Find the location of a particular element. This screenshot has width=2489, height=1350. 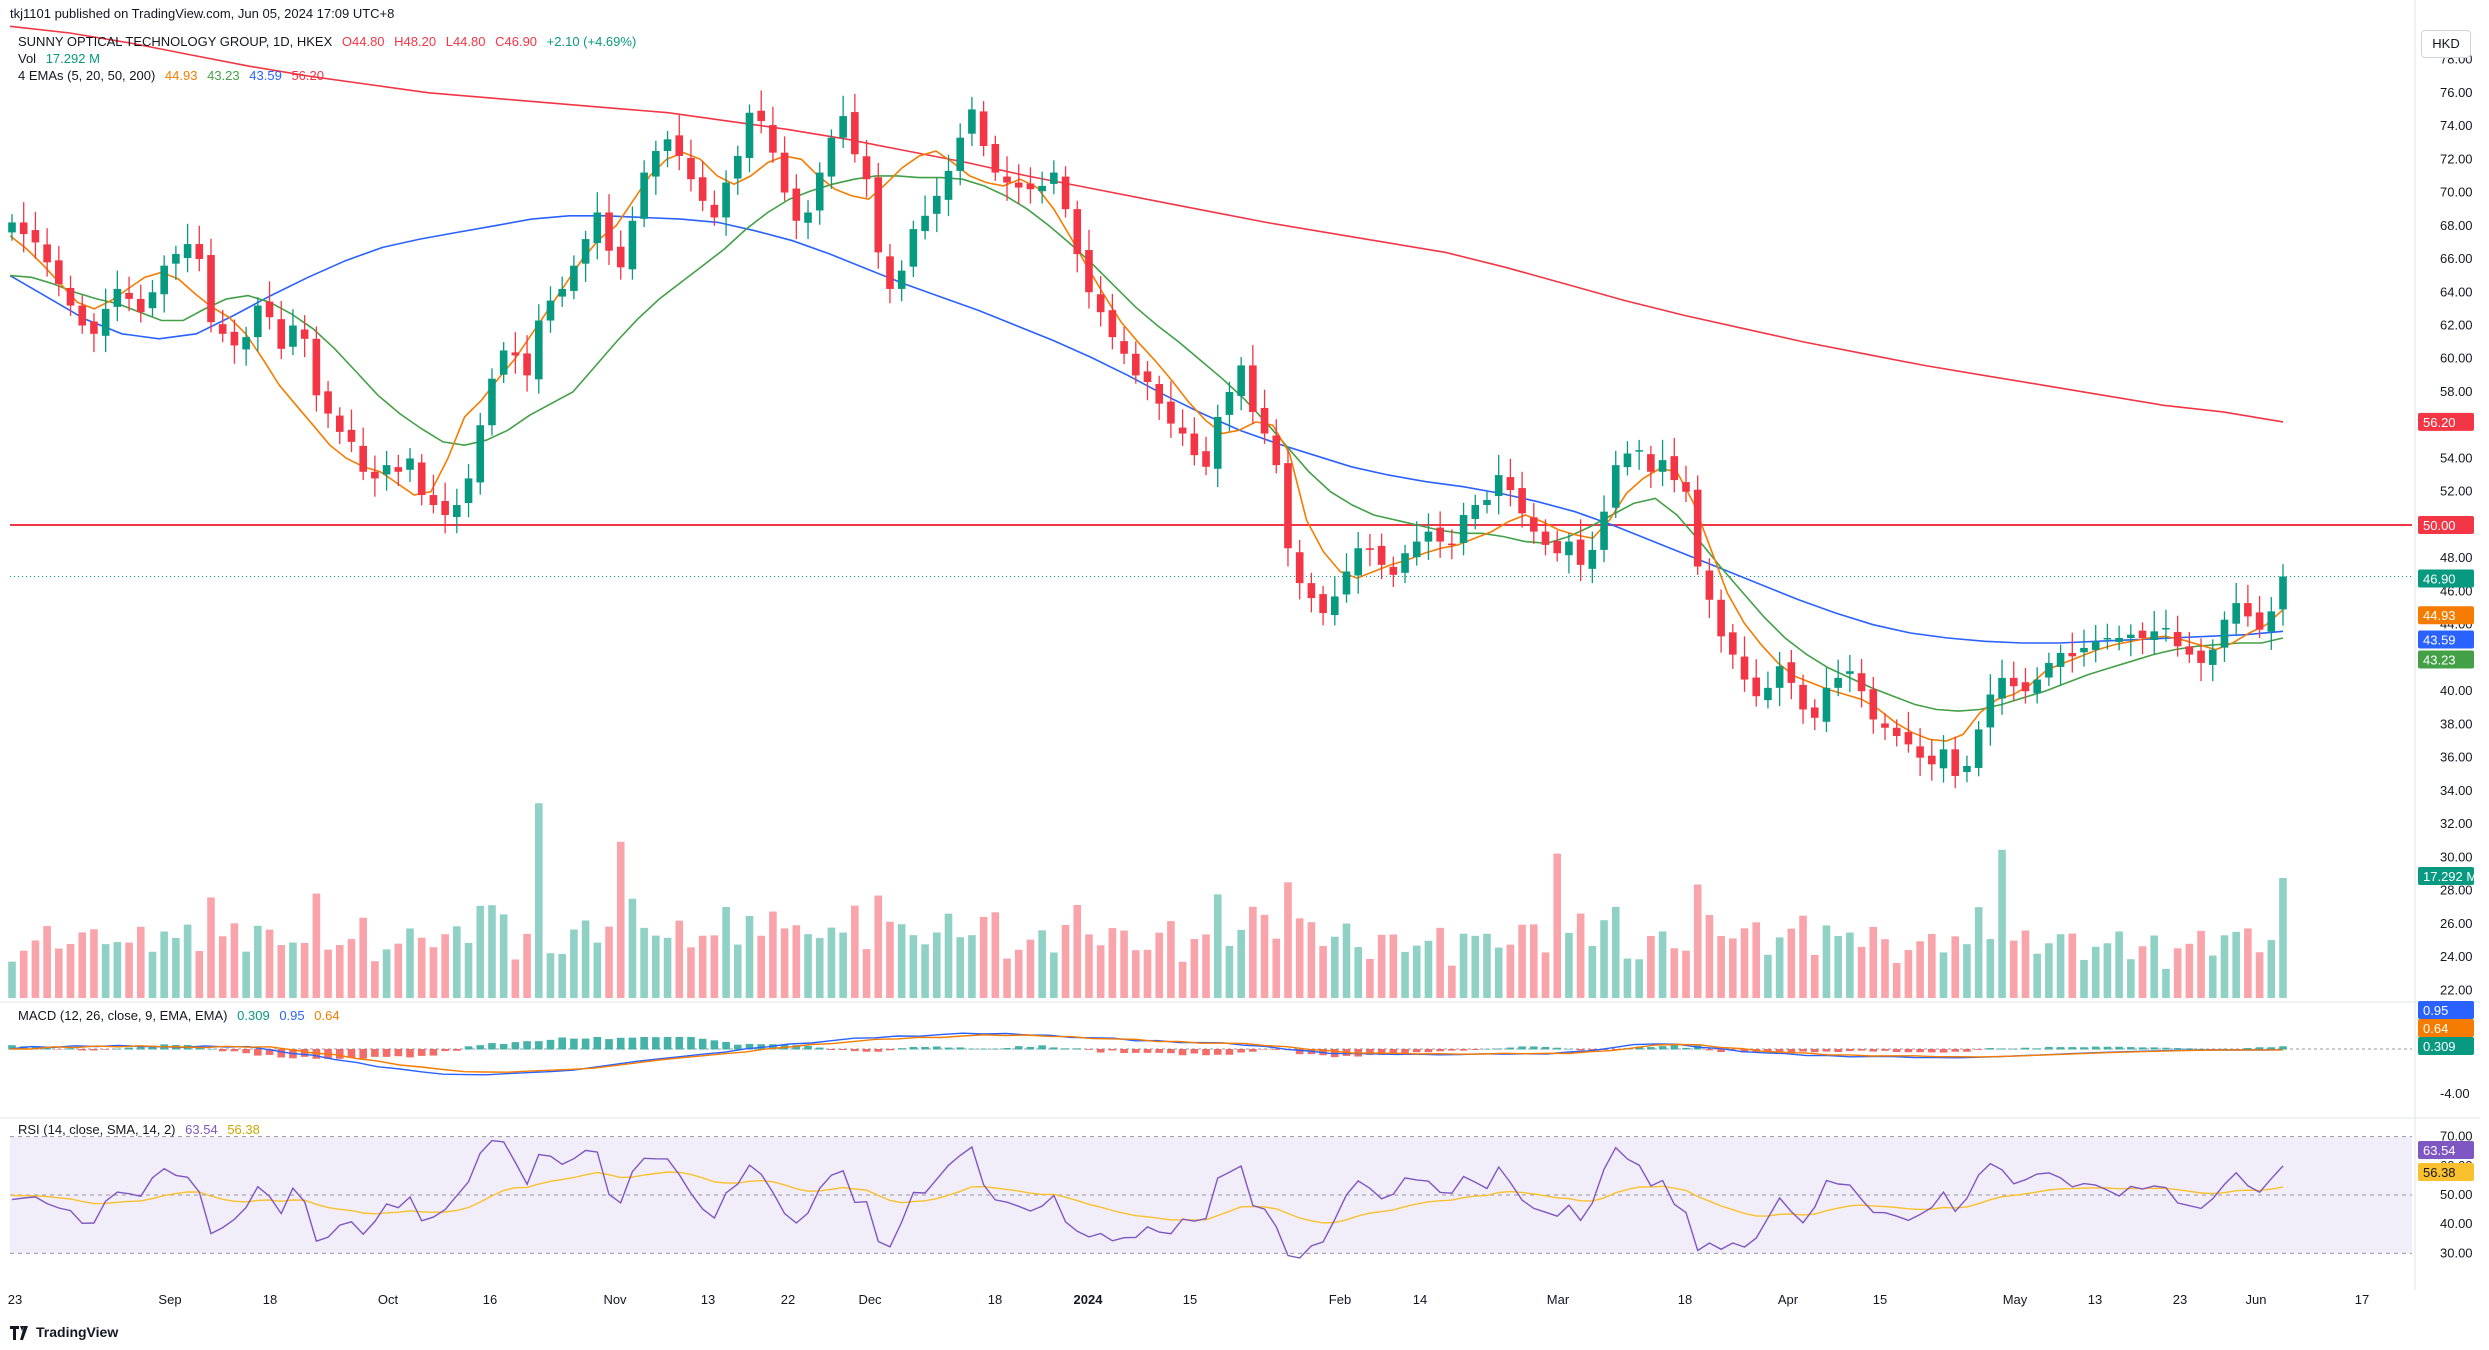

volume-legend: Vol 17.292 M is located at coordinates (62, 59).